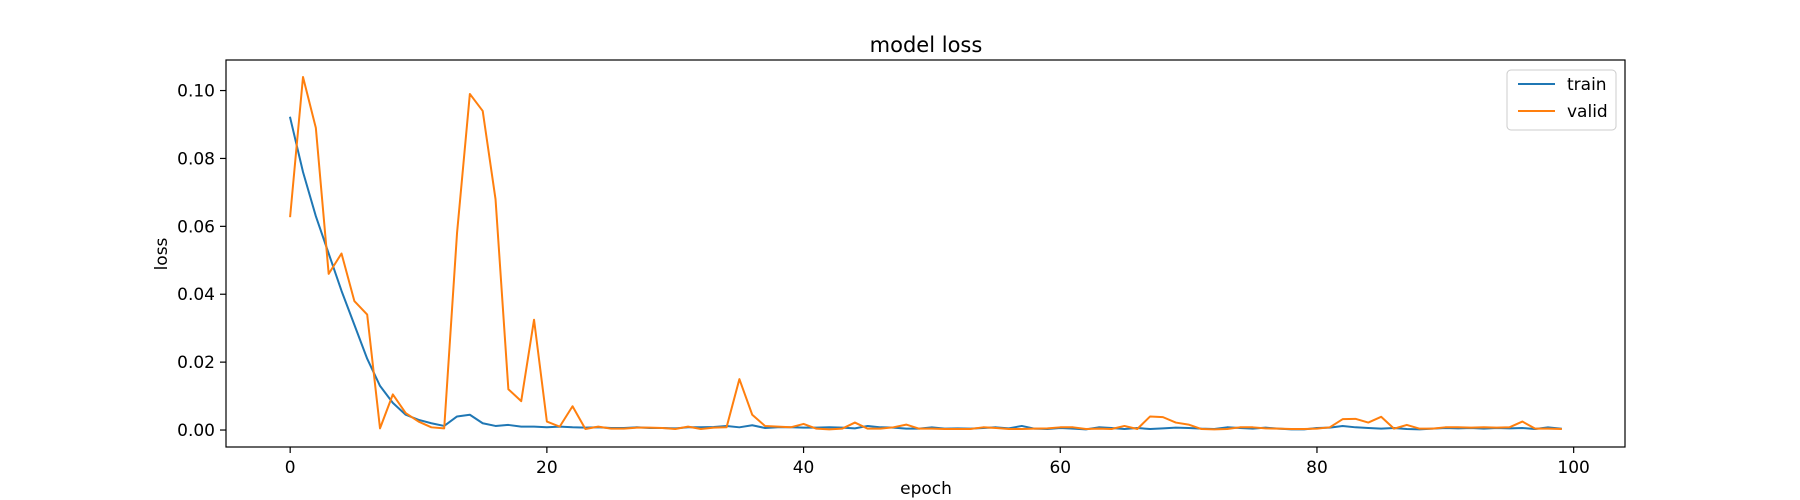 Image resolution: width=1800 pixels, height=500 pixels. I want to click on y-tick-label: 0.08, so click(196, 159).